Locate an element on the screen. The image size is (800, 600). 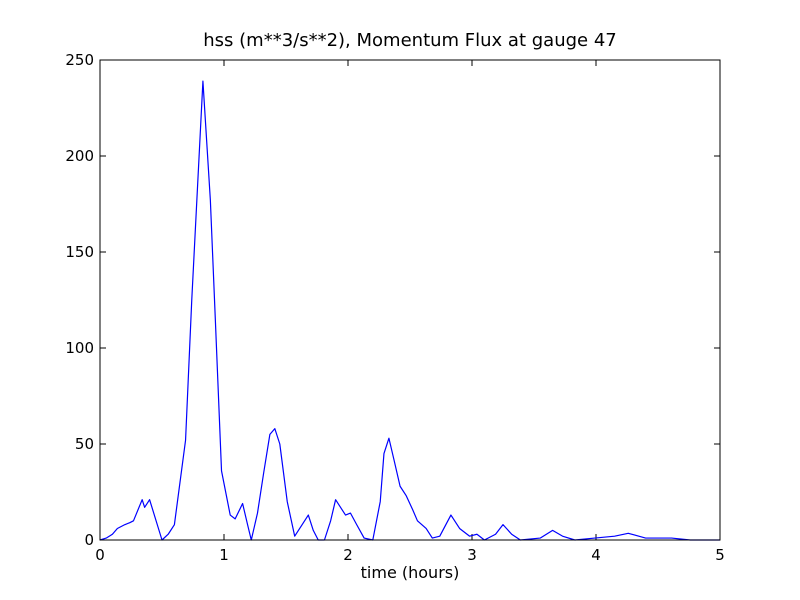
x-tick-label: 2 is located at coordinates (348, 555).